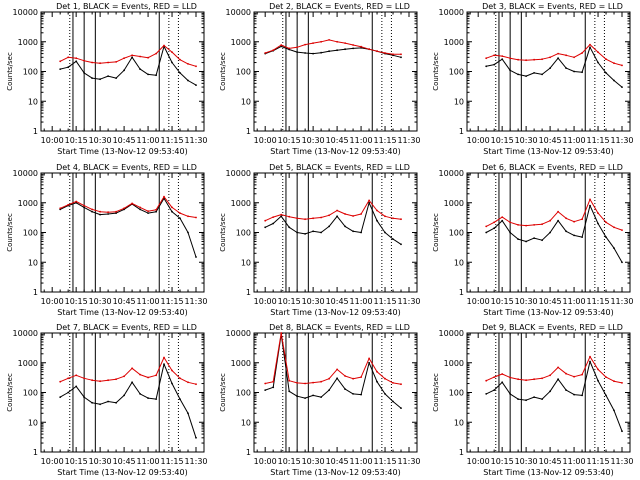 The height and width of the screenshot is (480, 640). I want to click on y-tick-label: 100, so click(30, 72).